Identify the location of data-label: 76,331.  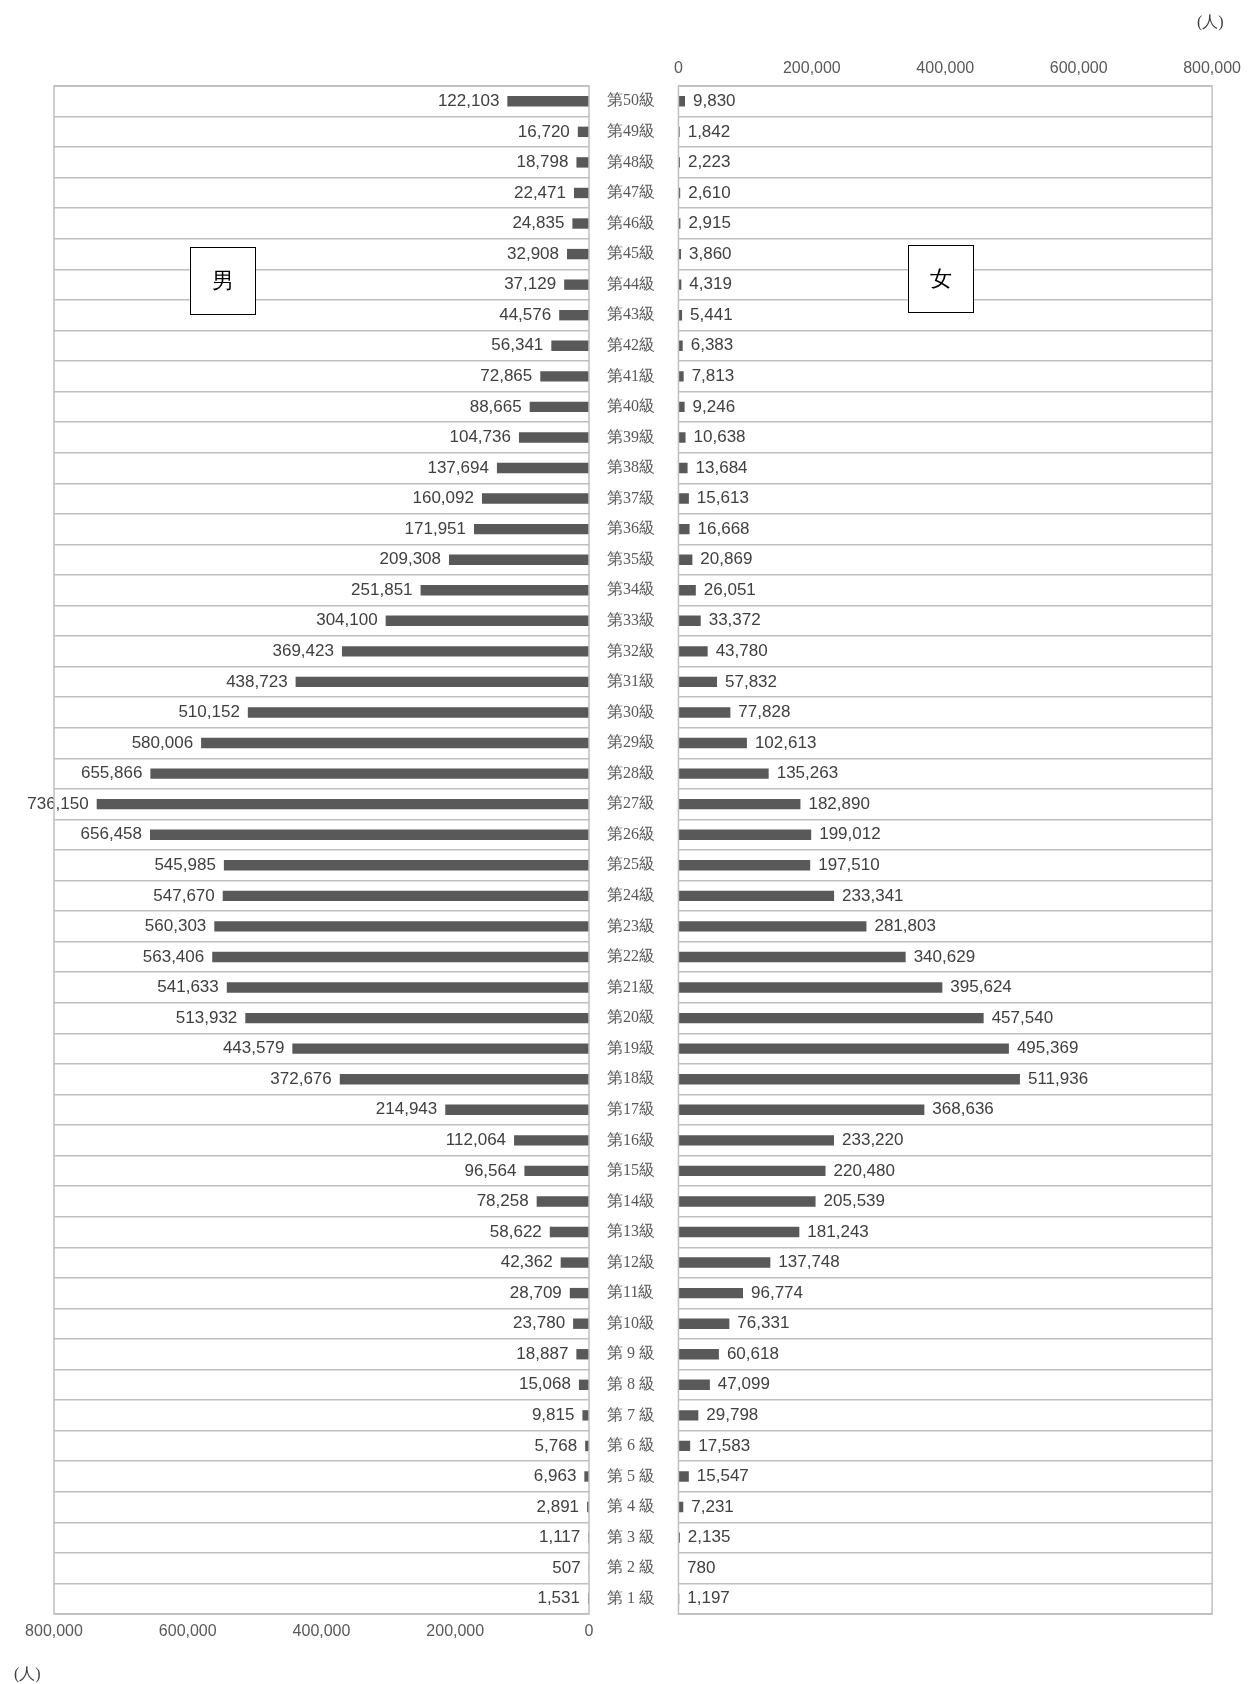
(763, 1323).